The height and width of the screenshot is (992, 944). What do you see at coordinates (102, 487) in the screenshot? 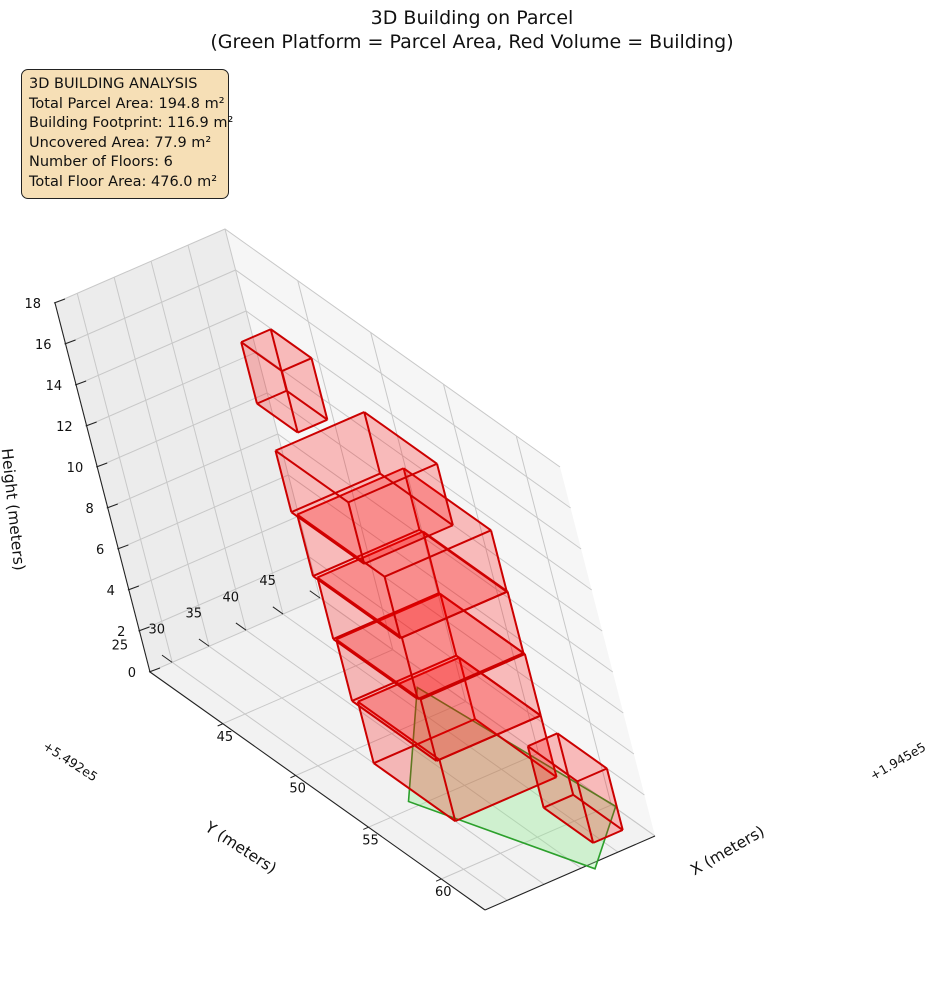
I see `z-axis-line` at bounding box center [102, 487].